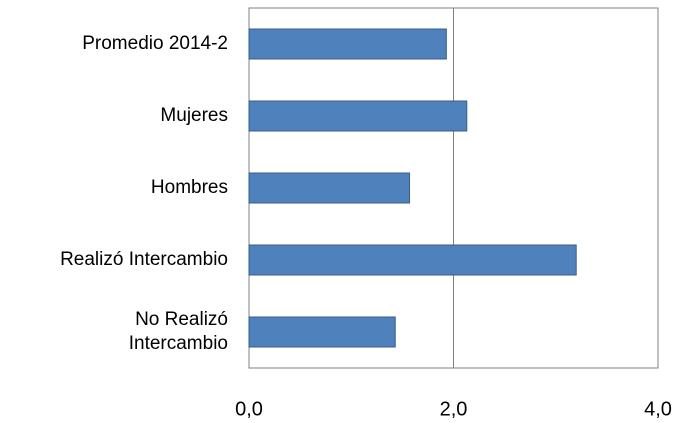 The height and width of the screenshot is (423, 693). I want to click on y-tick-label: Promedio 2014-2, so click(155, 43).